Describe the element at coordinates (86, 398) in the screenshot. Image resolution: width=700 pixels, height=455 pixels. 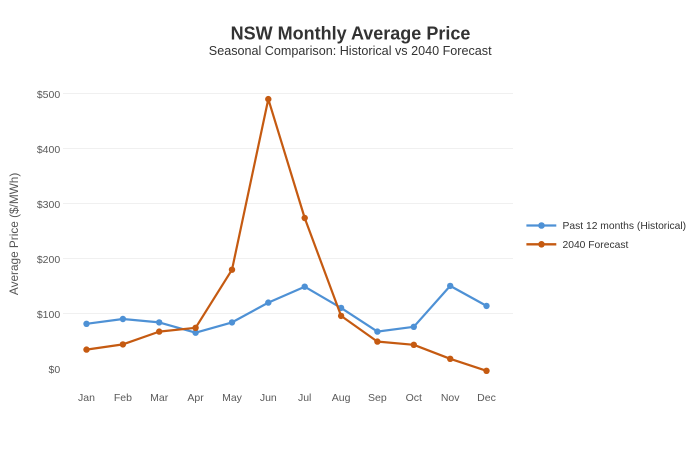
I see `svg-text: Jan` at that location.